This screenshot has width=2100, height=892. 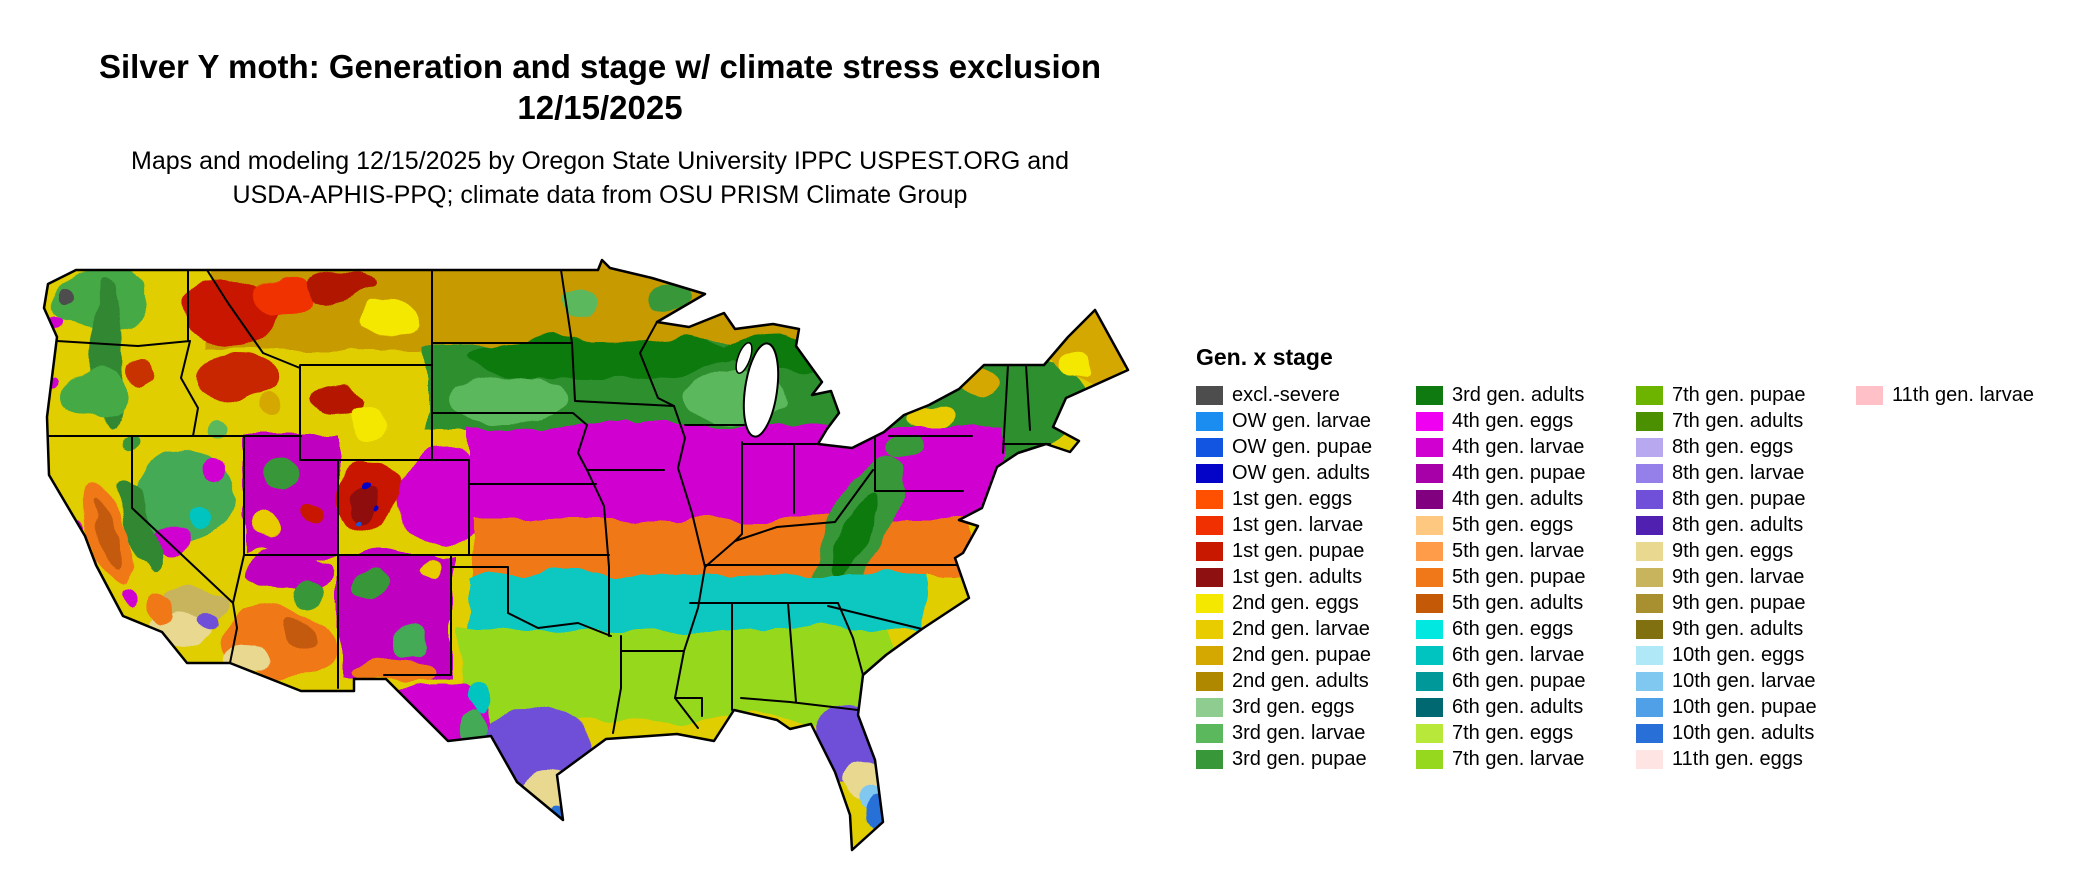 I want to click on legend-label: 2nd gen. eggs, so click(x=1295, y=602).